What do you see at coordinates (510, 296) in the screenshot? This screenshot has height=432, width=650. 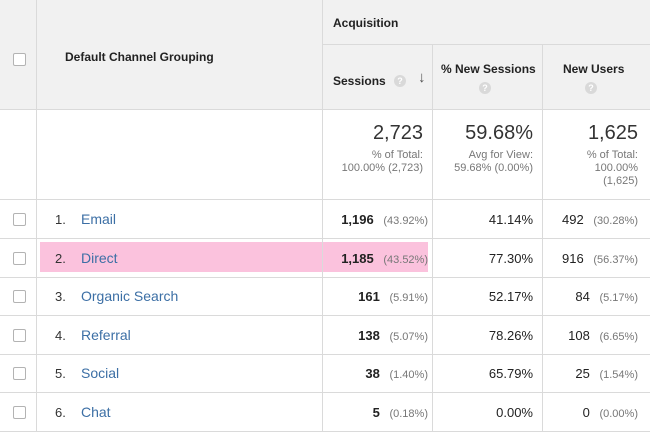 I see `row-new-sessions: 52.17%` at bounding box center [510, 296].